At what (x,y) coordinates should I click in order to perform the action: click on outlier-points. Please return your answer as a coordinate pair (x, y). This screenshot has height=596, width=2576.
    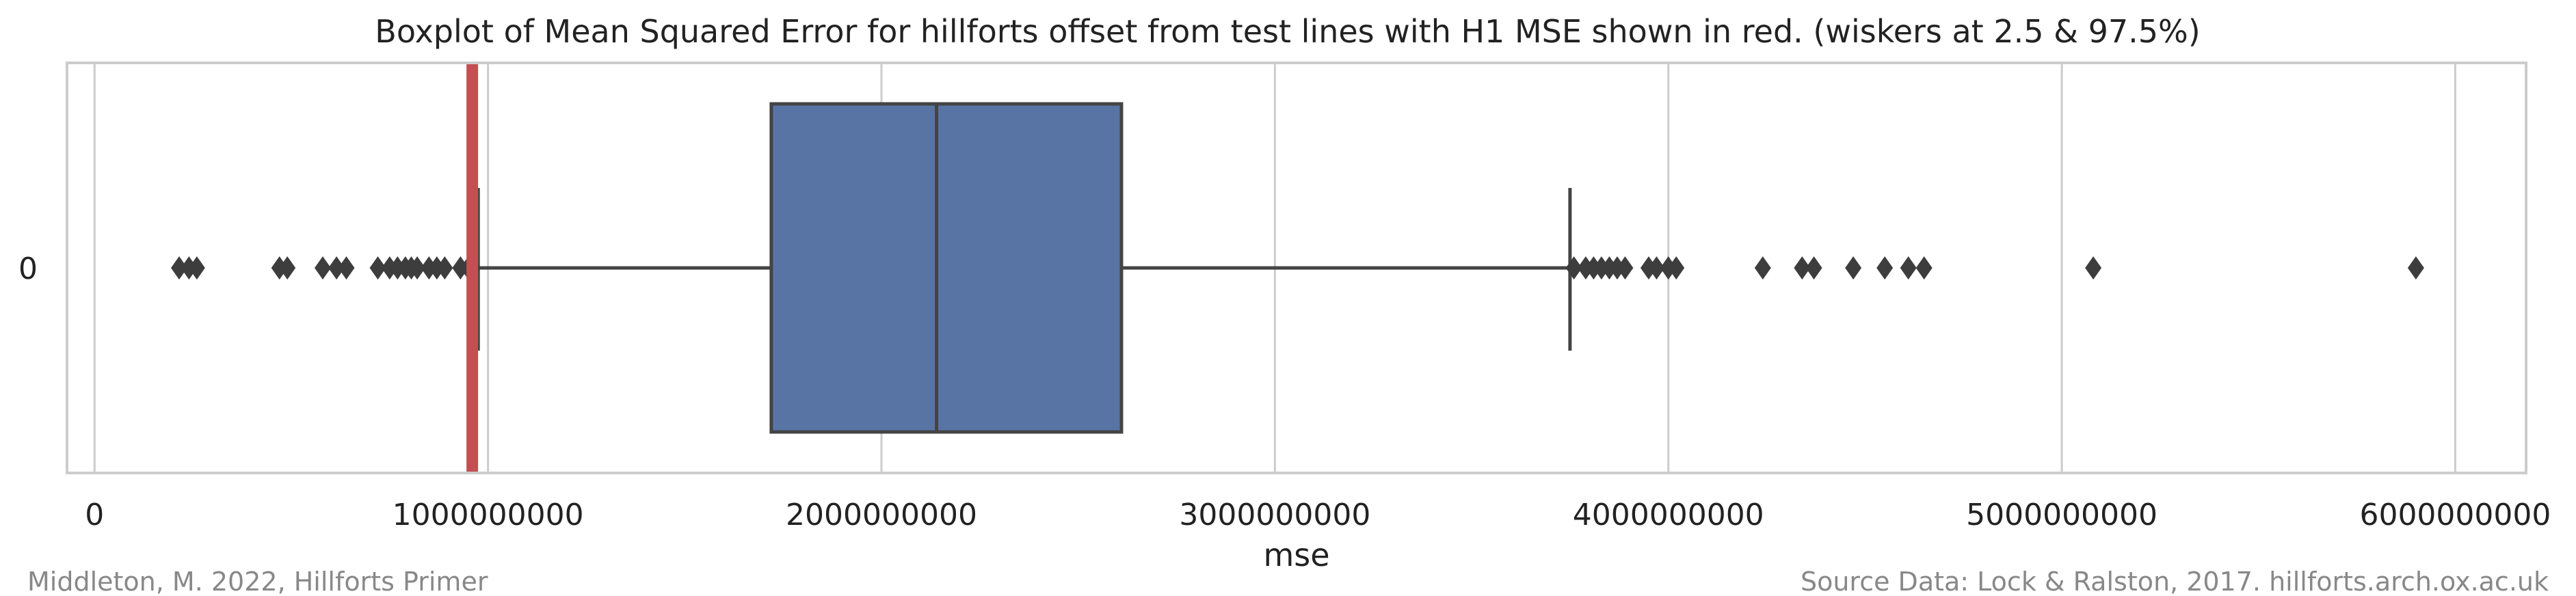
    Looking at the image, I should click on (1297, 268).